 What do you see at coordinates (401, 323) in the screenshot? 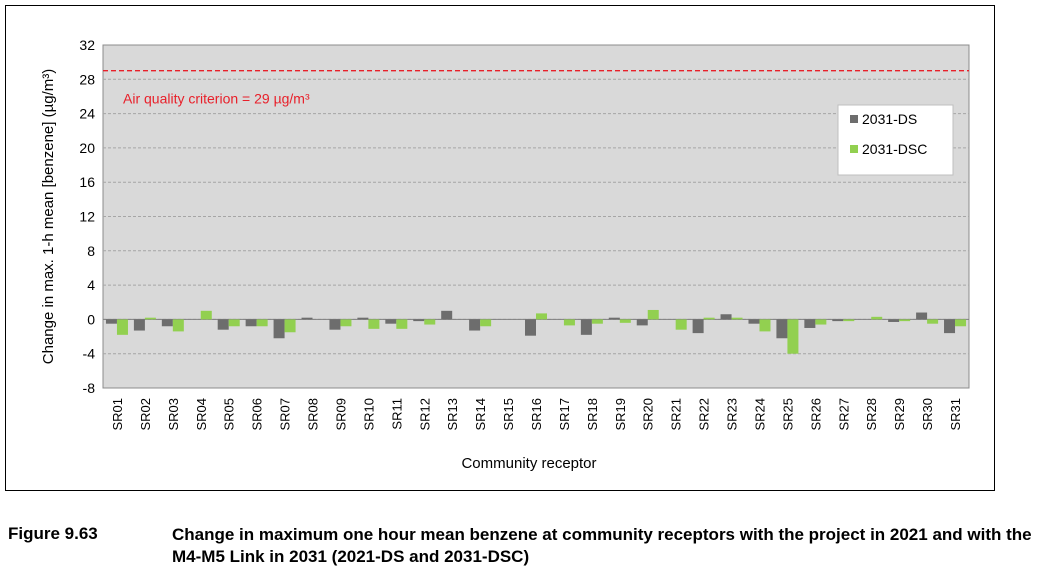
I see `bar-dsc-sr11` at bounding box center [401, 323].